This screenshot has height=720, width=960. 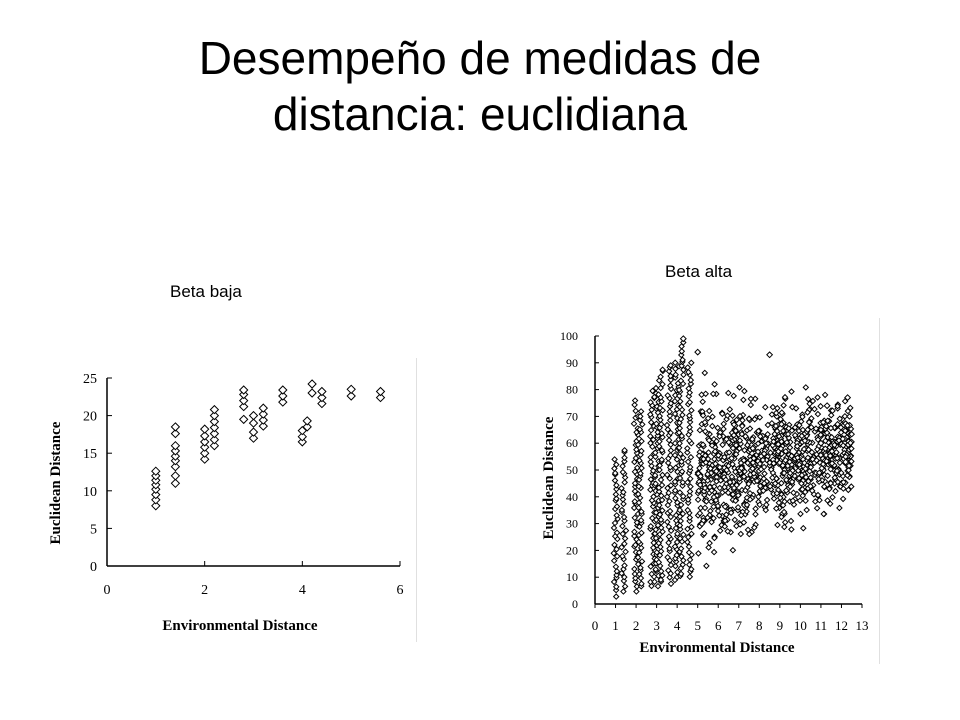 What do you see at coordinates (780, 625) in the screenshot?
I see `x-tick-label: 9` at bounding box center [780, 625].